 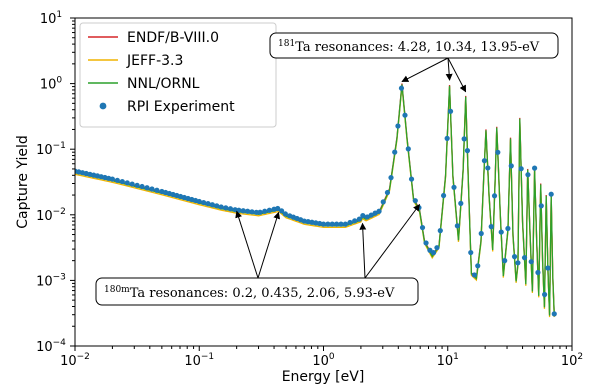 I want to click on y-tick-label: 10¹, so click(x=51, y=18).